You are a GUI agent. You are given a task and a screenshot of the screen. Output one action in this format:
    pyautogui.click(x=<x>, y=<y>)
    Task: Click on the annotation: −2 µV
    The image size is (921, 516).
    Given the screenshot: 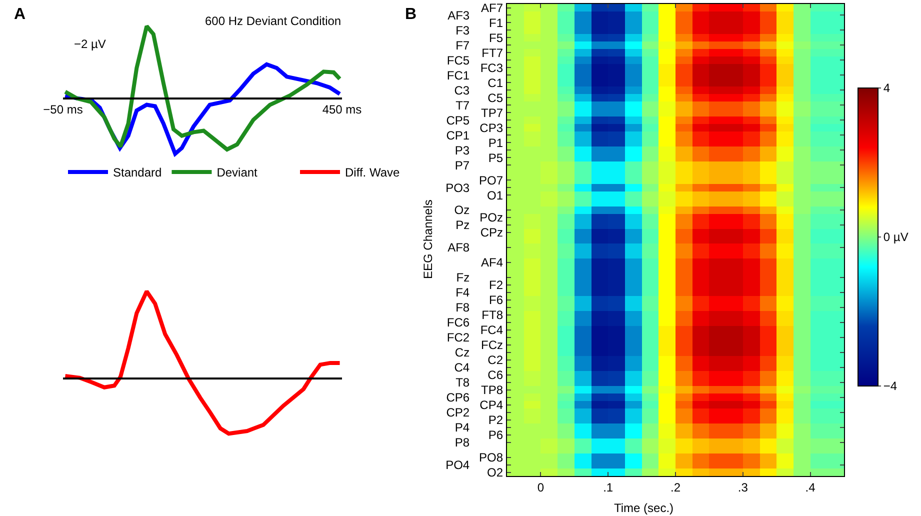 What is the action you would take?
    pyautogui.click(x=90, y=44)
    